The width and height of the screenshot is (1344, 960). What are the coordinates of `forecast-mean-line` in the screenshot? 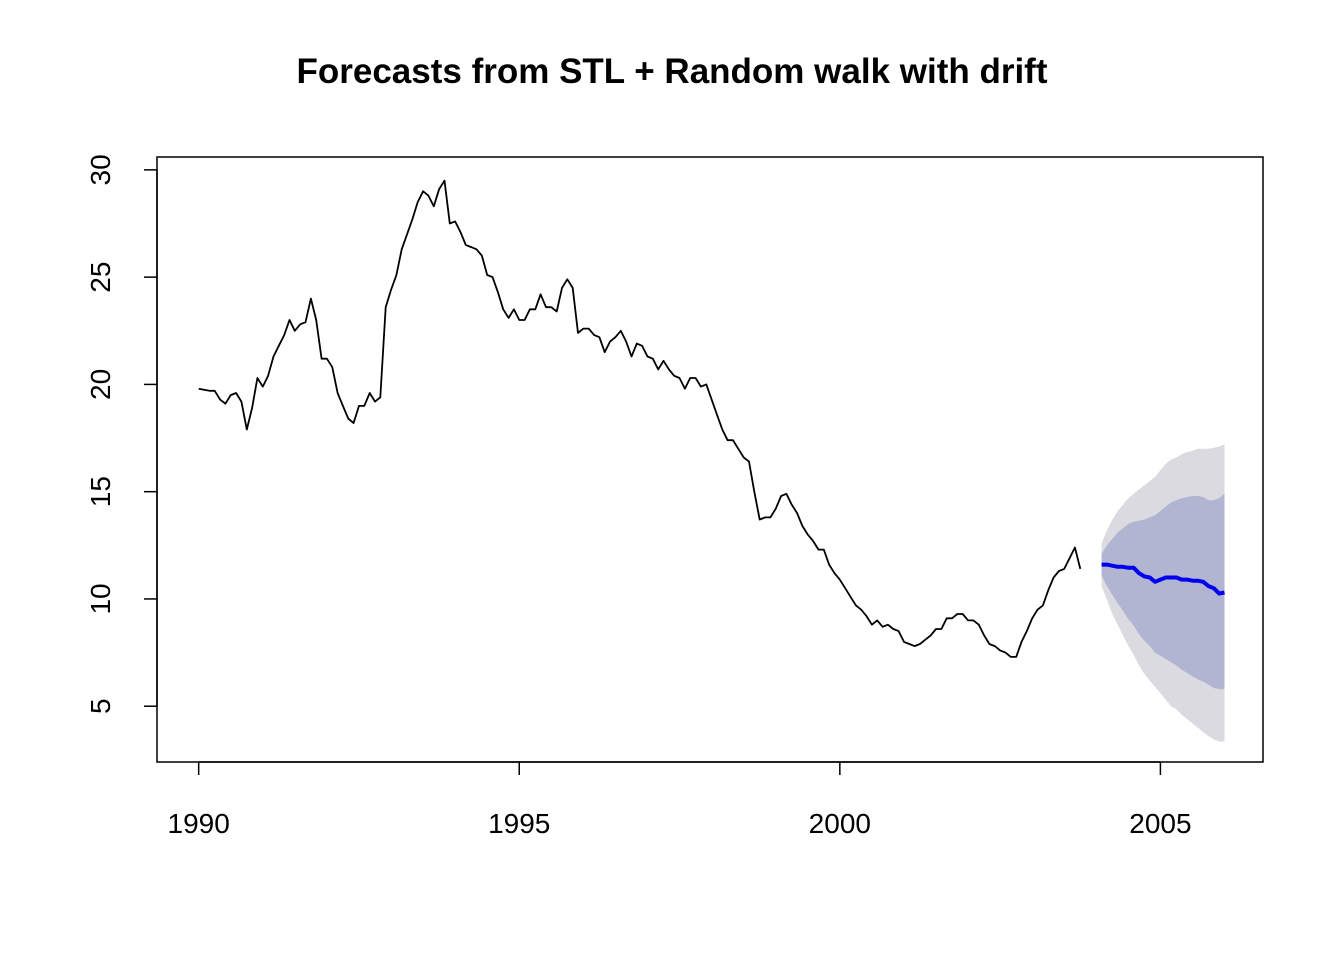 It's located at (1163, 579).